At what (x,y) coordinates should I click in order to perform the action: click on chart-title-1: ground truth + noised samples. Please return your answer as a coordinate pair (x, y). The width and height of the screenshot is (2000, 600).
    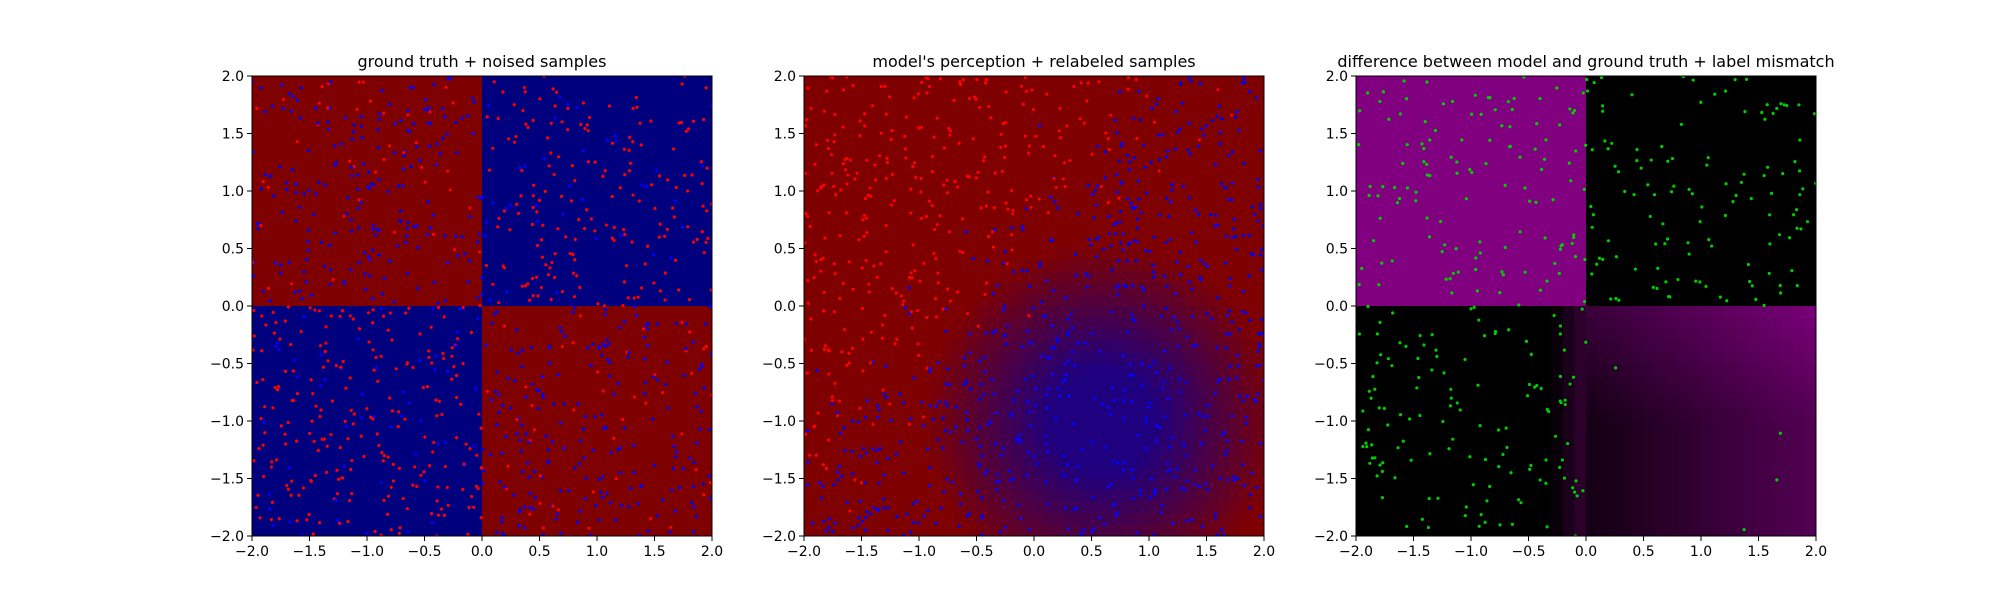
    Looking at the image, I should click on (482, 61).